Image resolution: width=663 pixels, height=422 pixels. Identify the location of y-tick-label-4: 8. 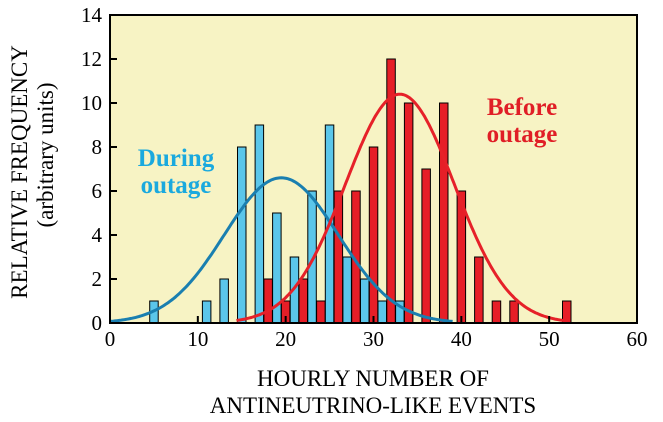
(97, 147).